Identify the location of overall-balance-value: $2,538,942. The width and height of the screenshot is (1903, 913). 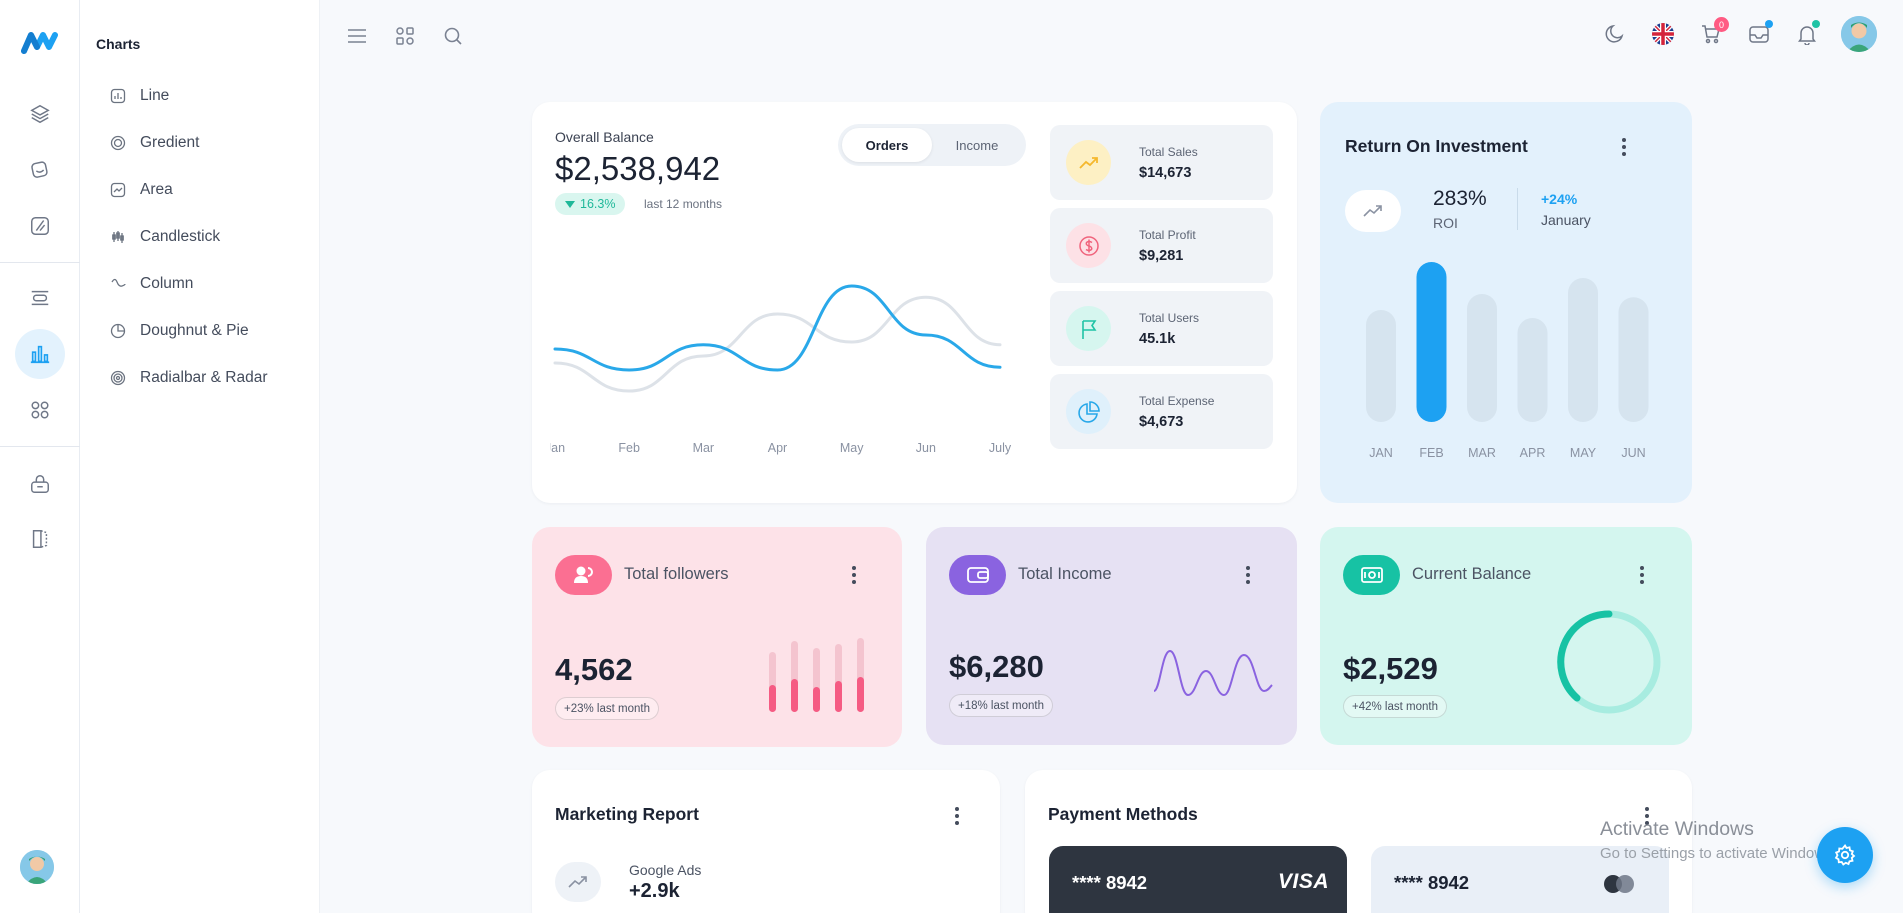
(638, 168).